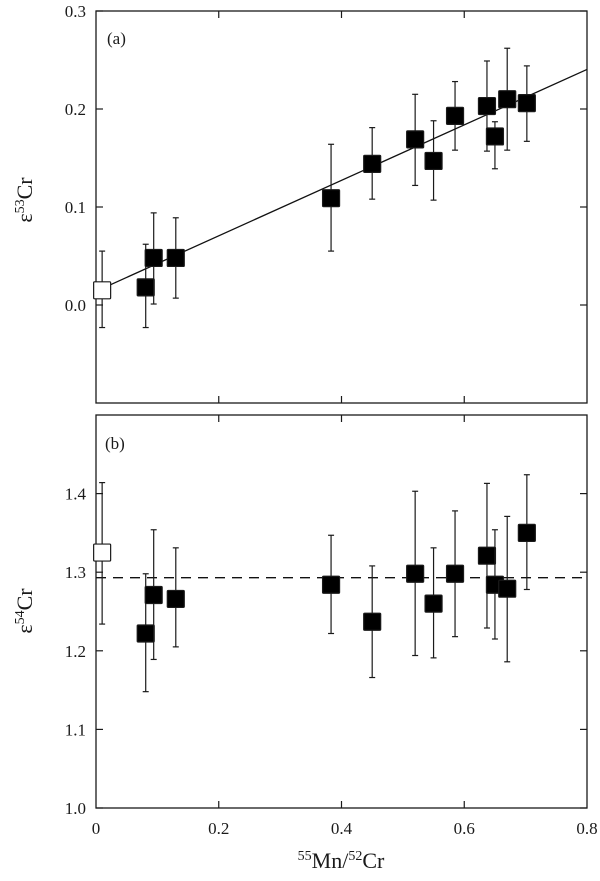 The height and width of the screenshot is (881, 600). Describe the element at coordinates (75, 729) in the screenshot. I see `y-tick-label: 1.1` at that location.